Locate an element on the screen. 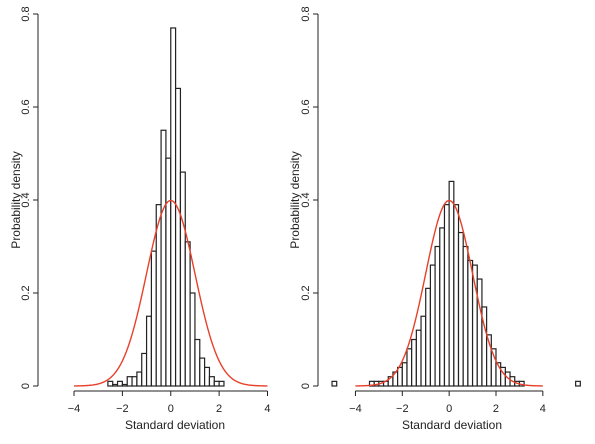  right-x-tick-label: 2 is located at coordinates (496, 409).